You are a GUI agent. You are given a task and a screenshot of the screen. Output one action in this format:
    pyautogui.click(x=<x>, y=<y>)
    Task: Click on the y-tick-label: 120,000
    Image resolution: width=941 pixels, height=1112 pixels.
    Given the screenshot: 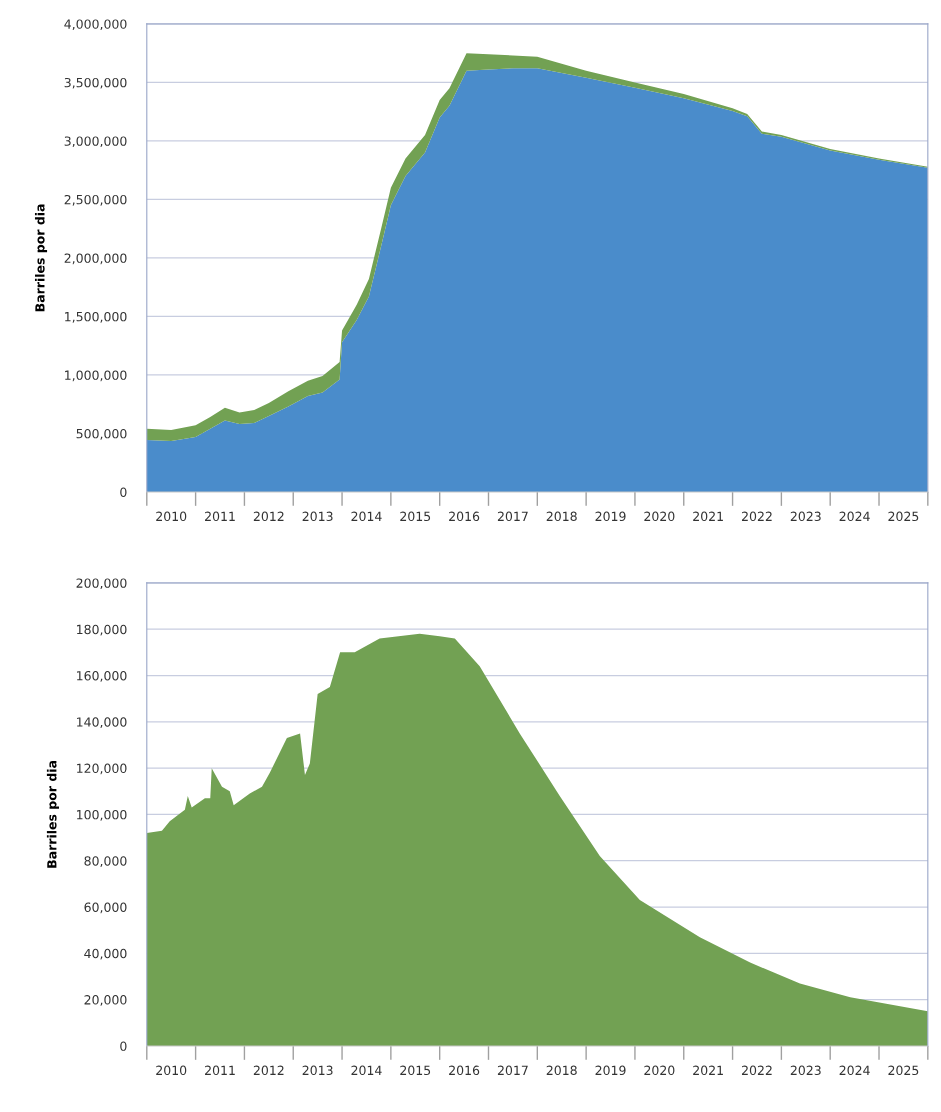 What is the action you would take?
    pyautogui.click(x=102, y=769)
    